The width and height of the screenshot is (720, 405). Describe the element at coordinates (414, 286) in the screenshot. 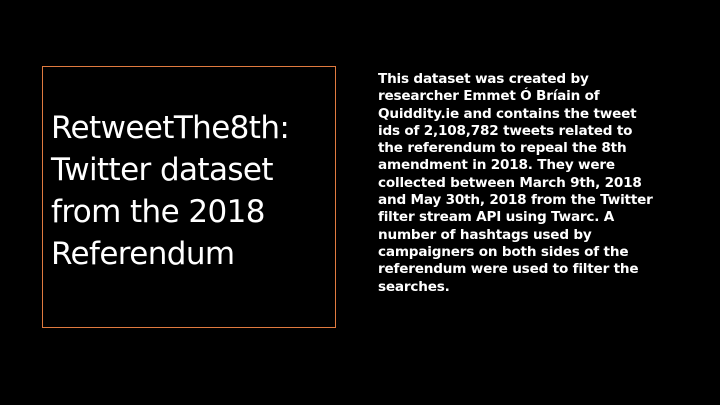

I see `description-line: searches.` at that location.